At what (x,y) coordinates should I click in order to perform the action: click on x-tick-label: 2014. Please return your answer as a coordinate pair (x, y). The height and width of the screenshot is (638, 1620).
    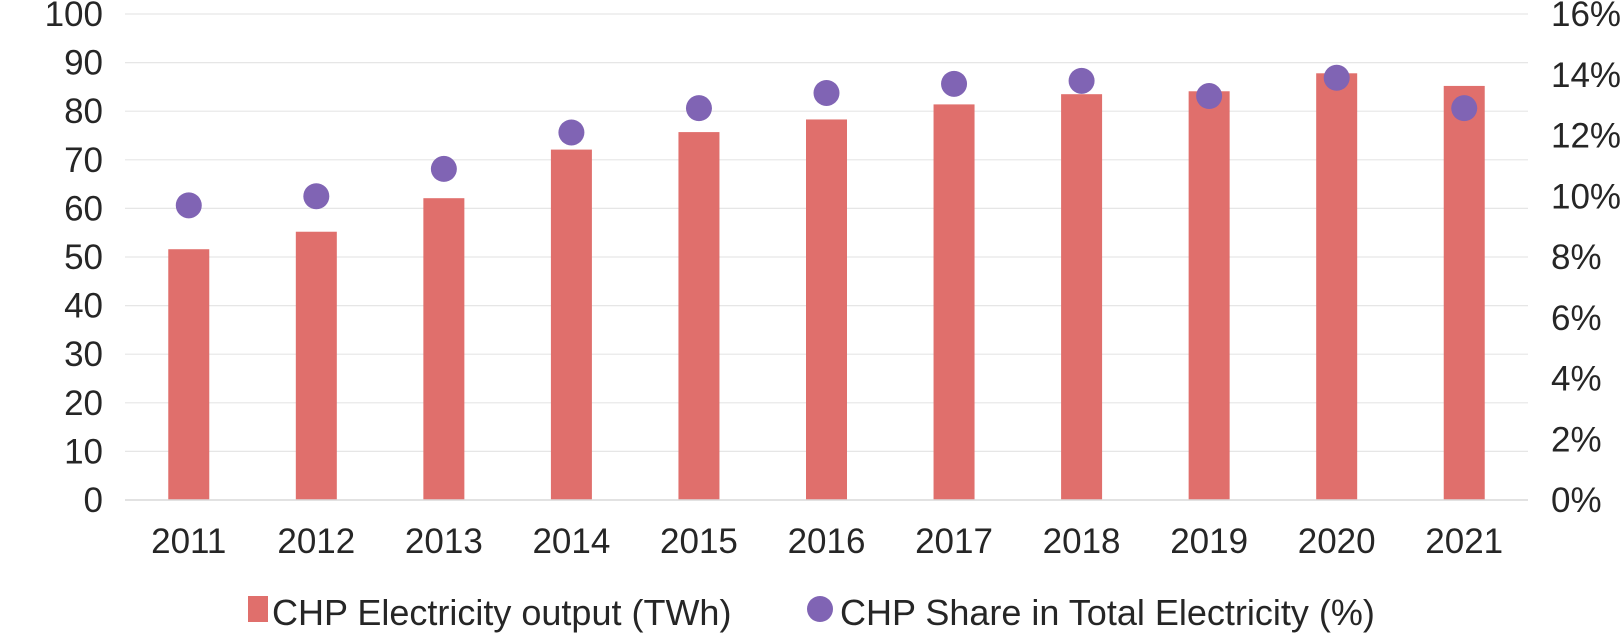
    Looking at the image, I should click on (571, 541).